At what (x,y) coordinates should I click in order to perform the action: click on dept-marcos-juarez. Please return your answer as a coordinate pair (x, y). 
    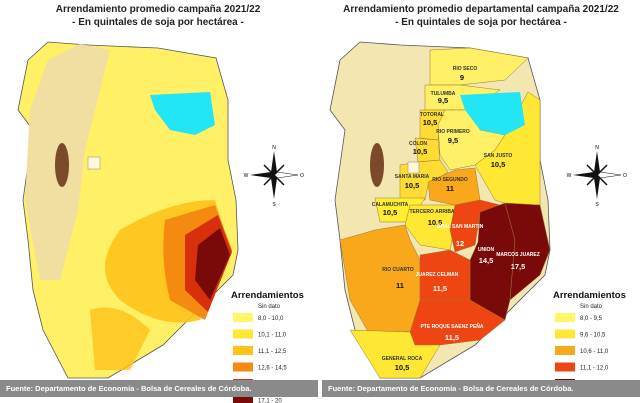
    Looking at the image, I should click on (527, 251).